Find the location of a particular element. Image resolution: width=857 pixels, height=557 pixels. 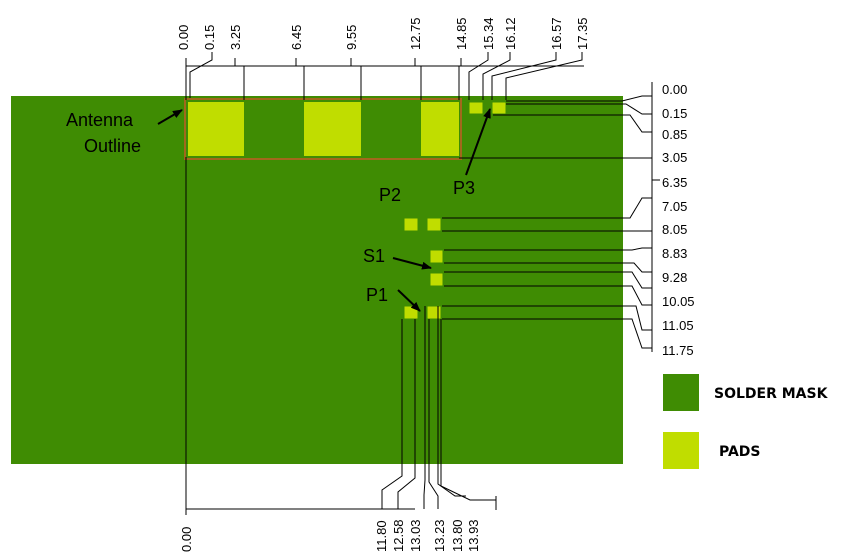

bottom-dim-label: 13.80 is located at coordinates (457, 535).